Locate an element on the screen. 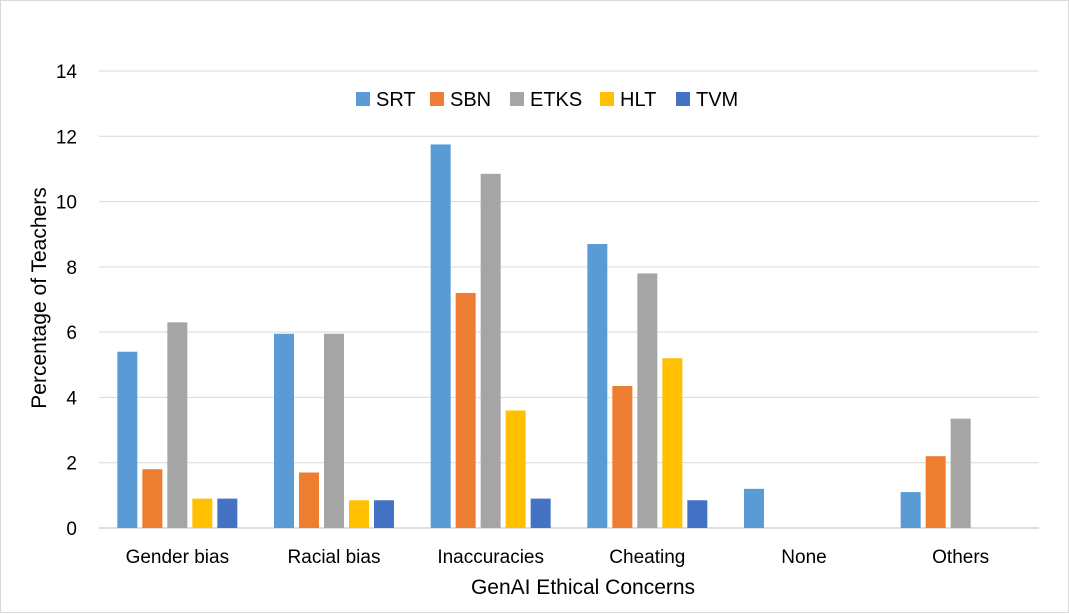 This screenshot has width=1069, height=614. legend-label-sbn: SBN is located at coordinates (470, 100).